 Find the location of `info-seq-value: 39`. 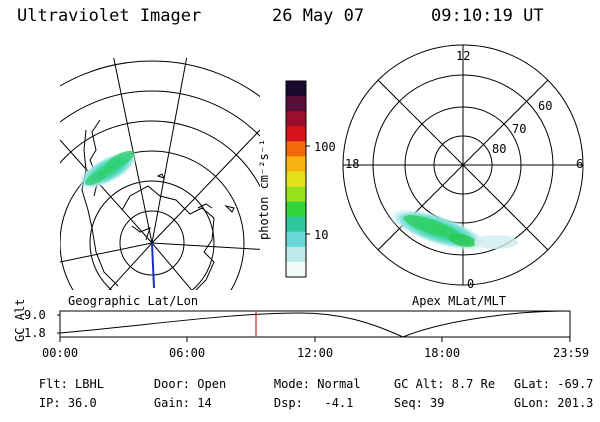

info-seq-value: 39 is located at coordinates (437, 403).